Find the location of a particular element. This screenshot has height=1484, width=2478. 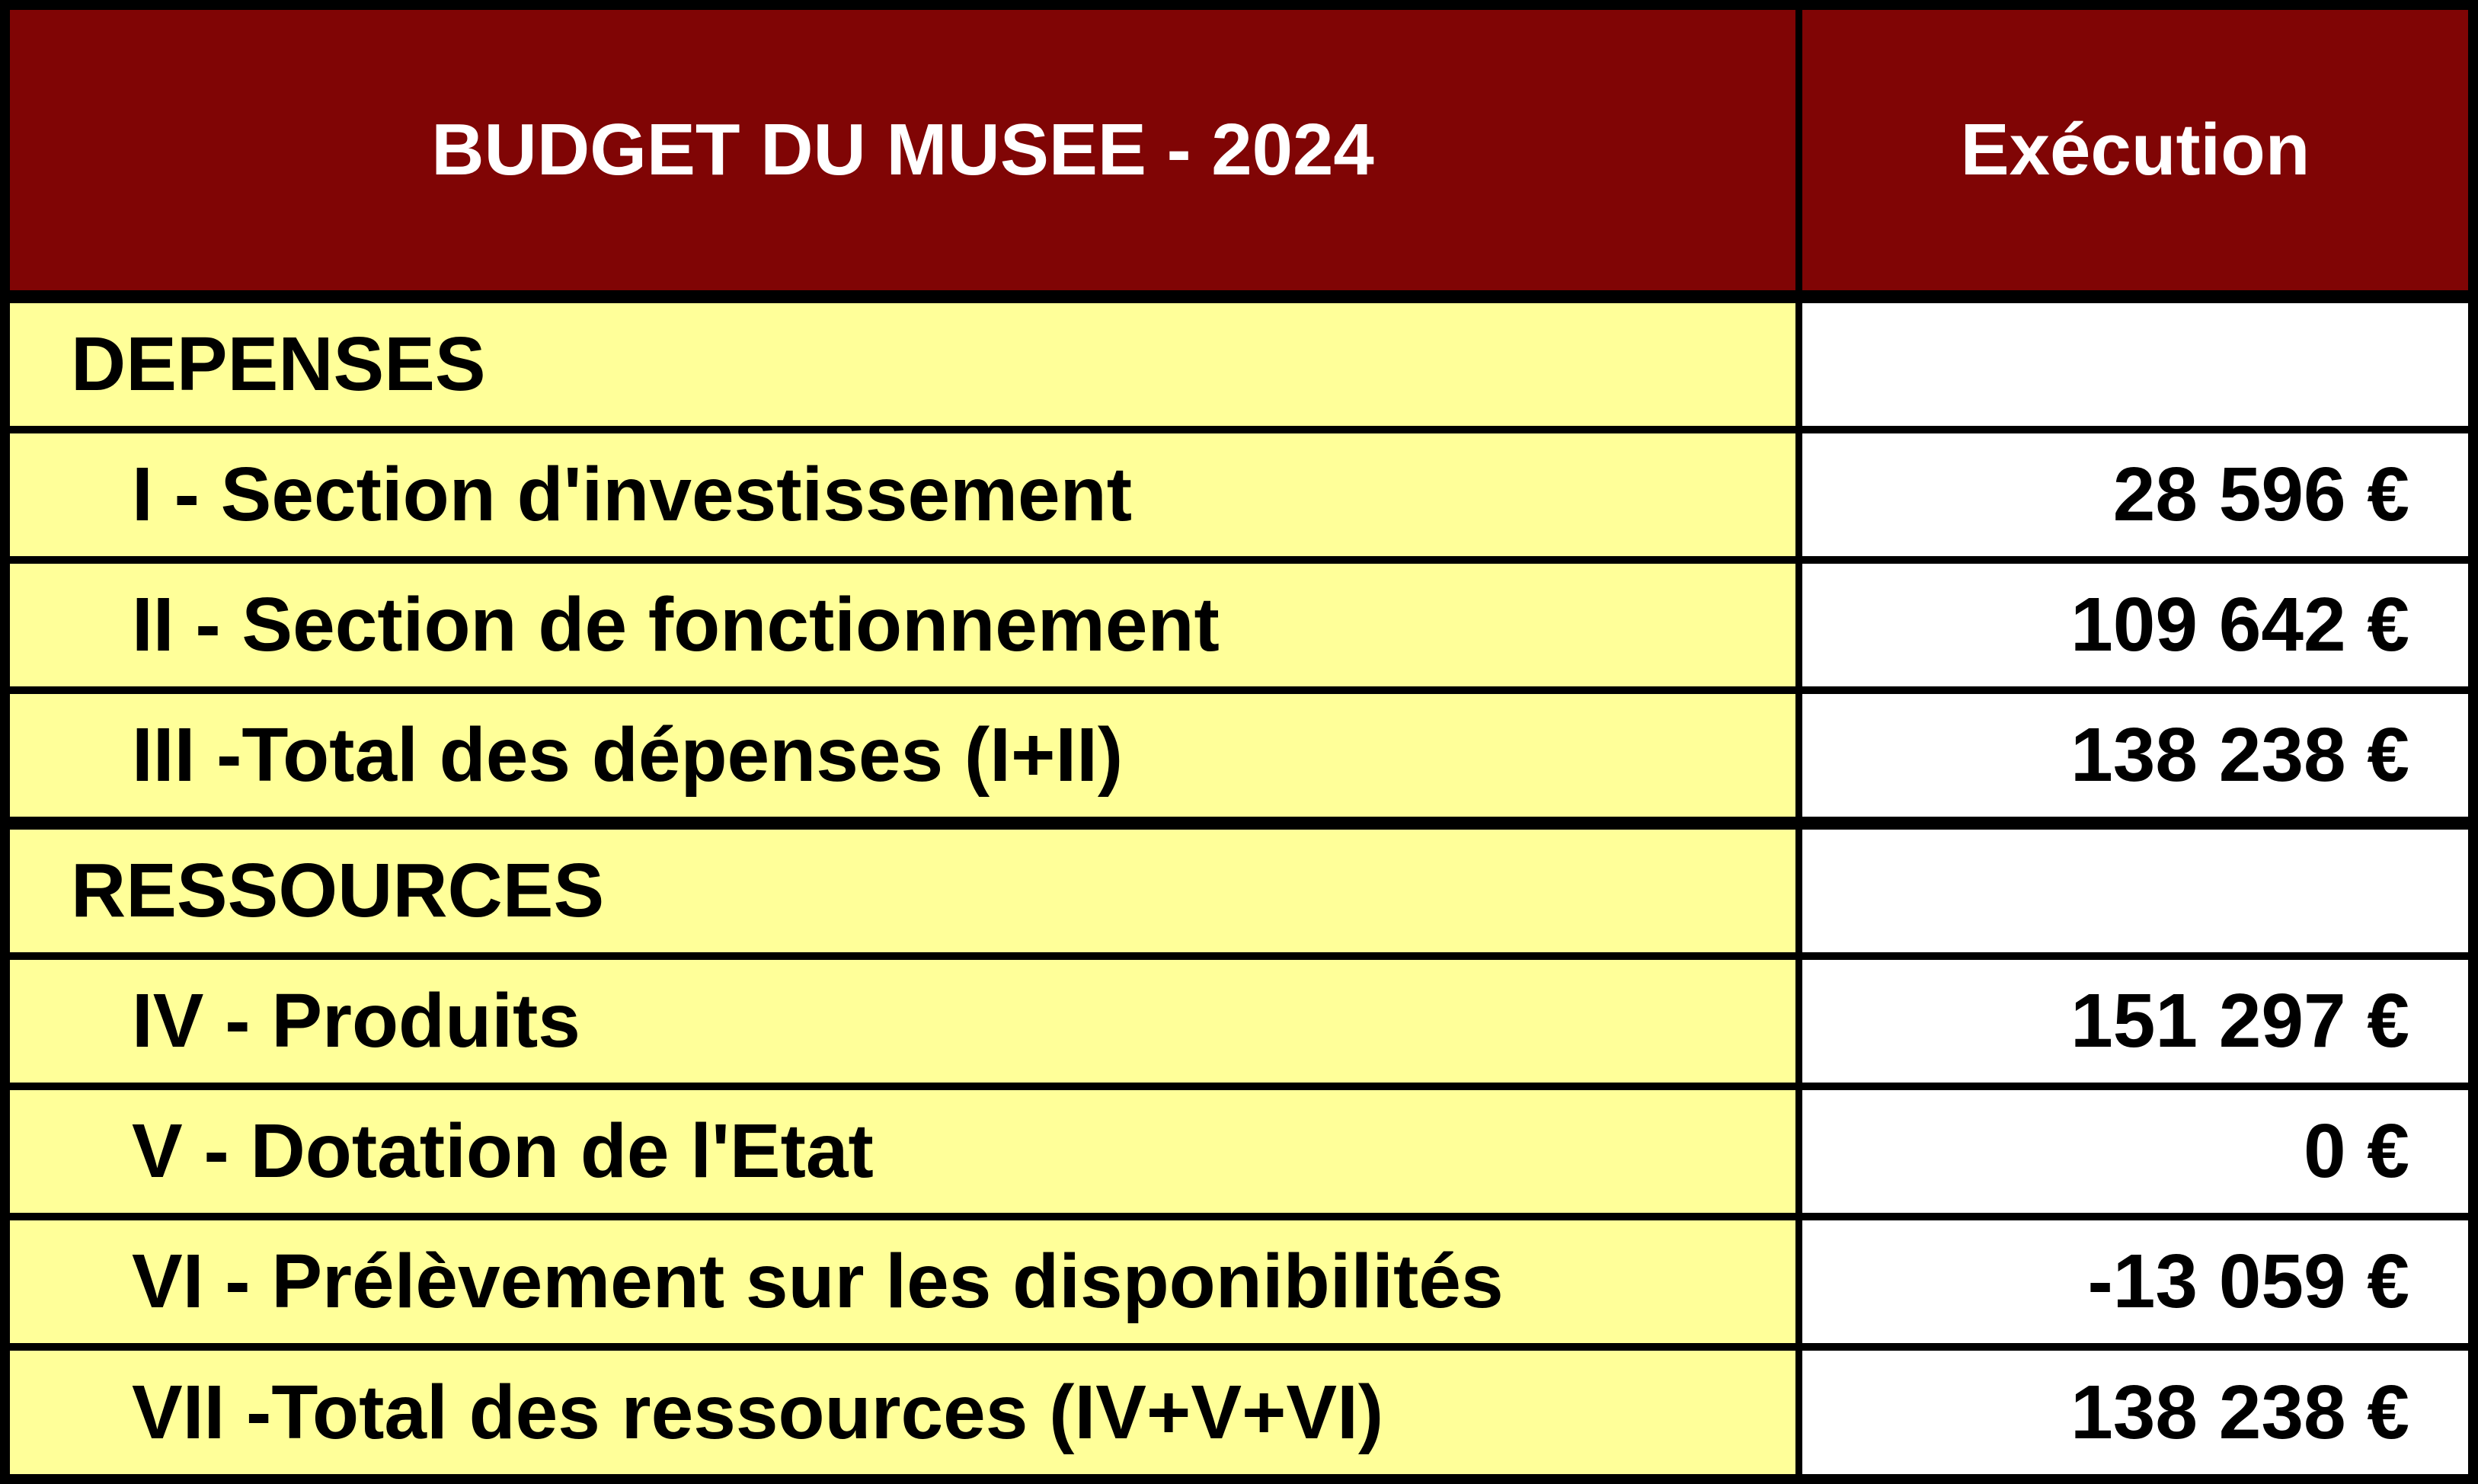

table-header-execution: Exécution is located at coordinates (2135, 150).